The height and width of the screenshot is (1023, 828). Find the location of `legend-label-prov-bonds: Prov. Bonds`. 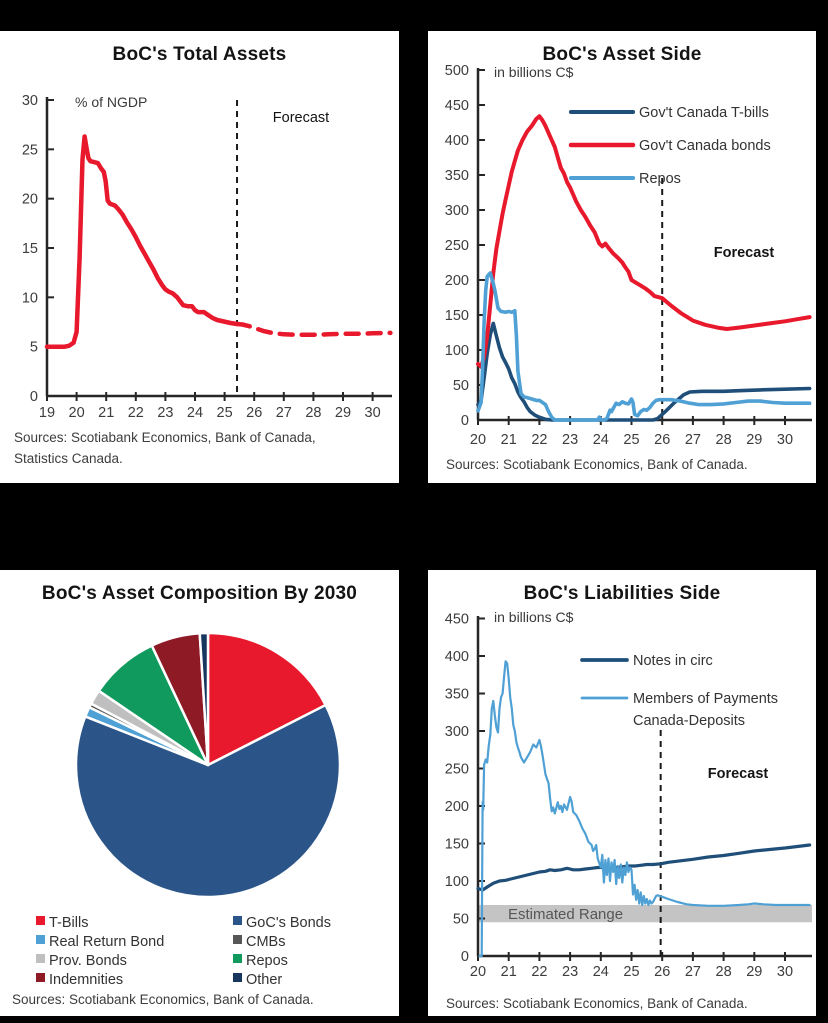

legend-label-prov-bonds: Prov. Bonds is located at coordinates (88, 961).